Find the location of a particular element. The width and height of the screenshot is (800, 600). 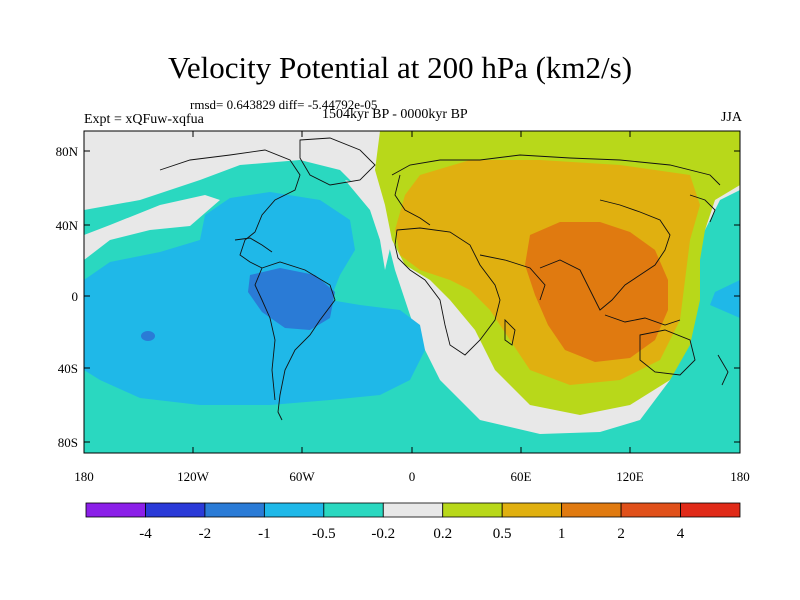

band-minus05-east is located at coordinates (725, 299).